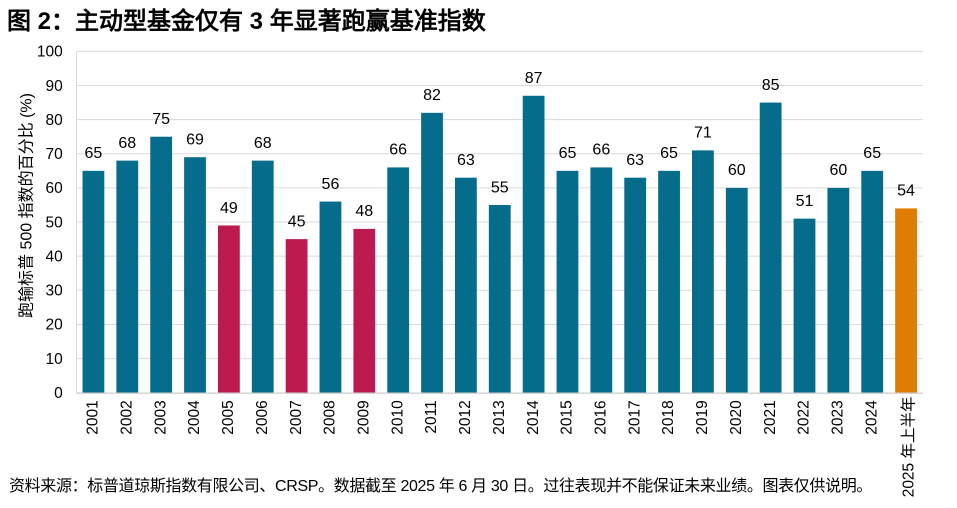 The height and width of the screenshot is (508, 957). I want to click on svg-text: 2006, so click(262, 417).